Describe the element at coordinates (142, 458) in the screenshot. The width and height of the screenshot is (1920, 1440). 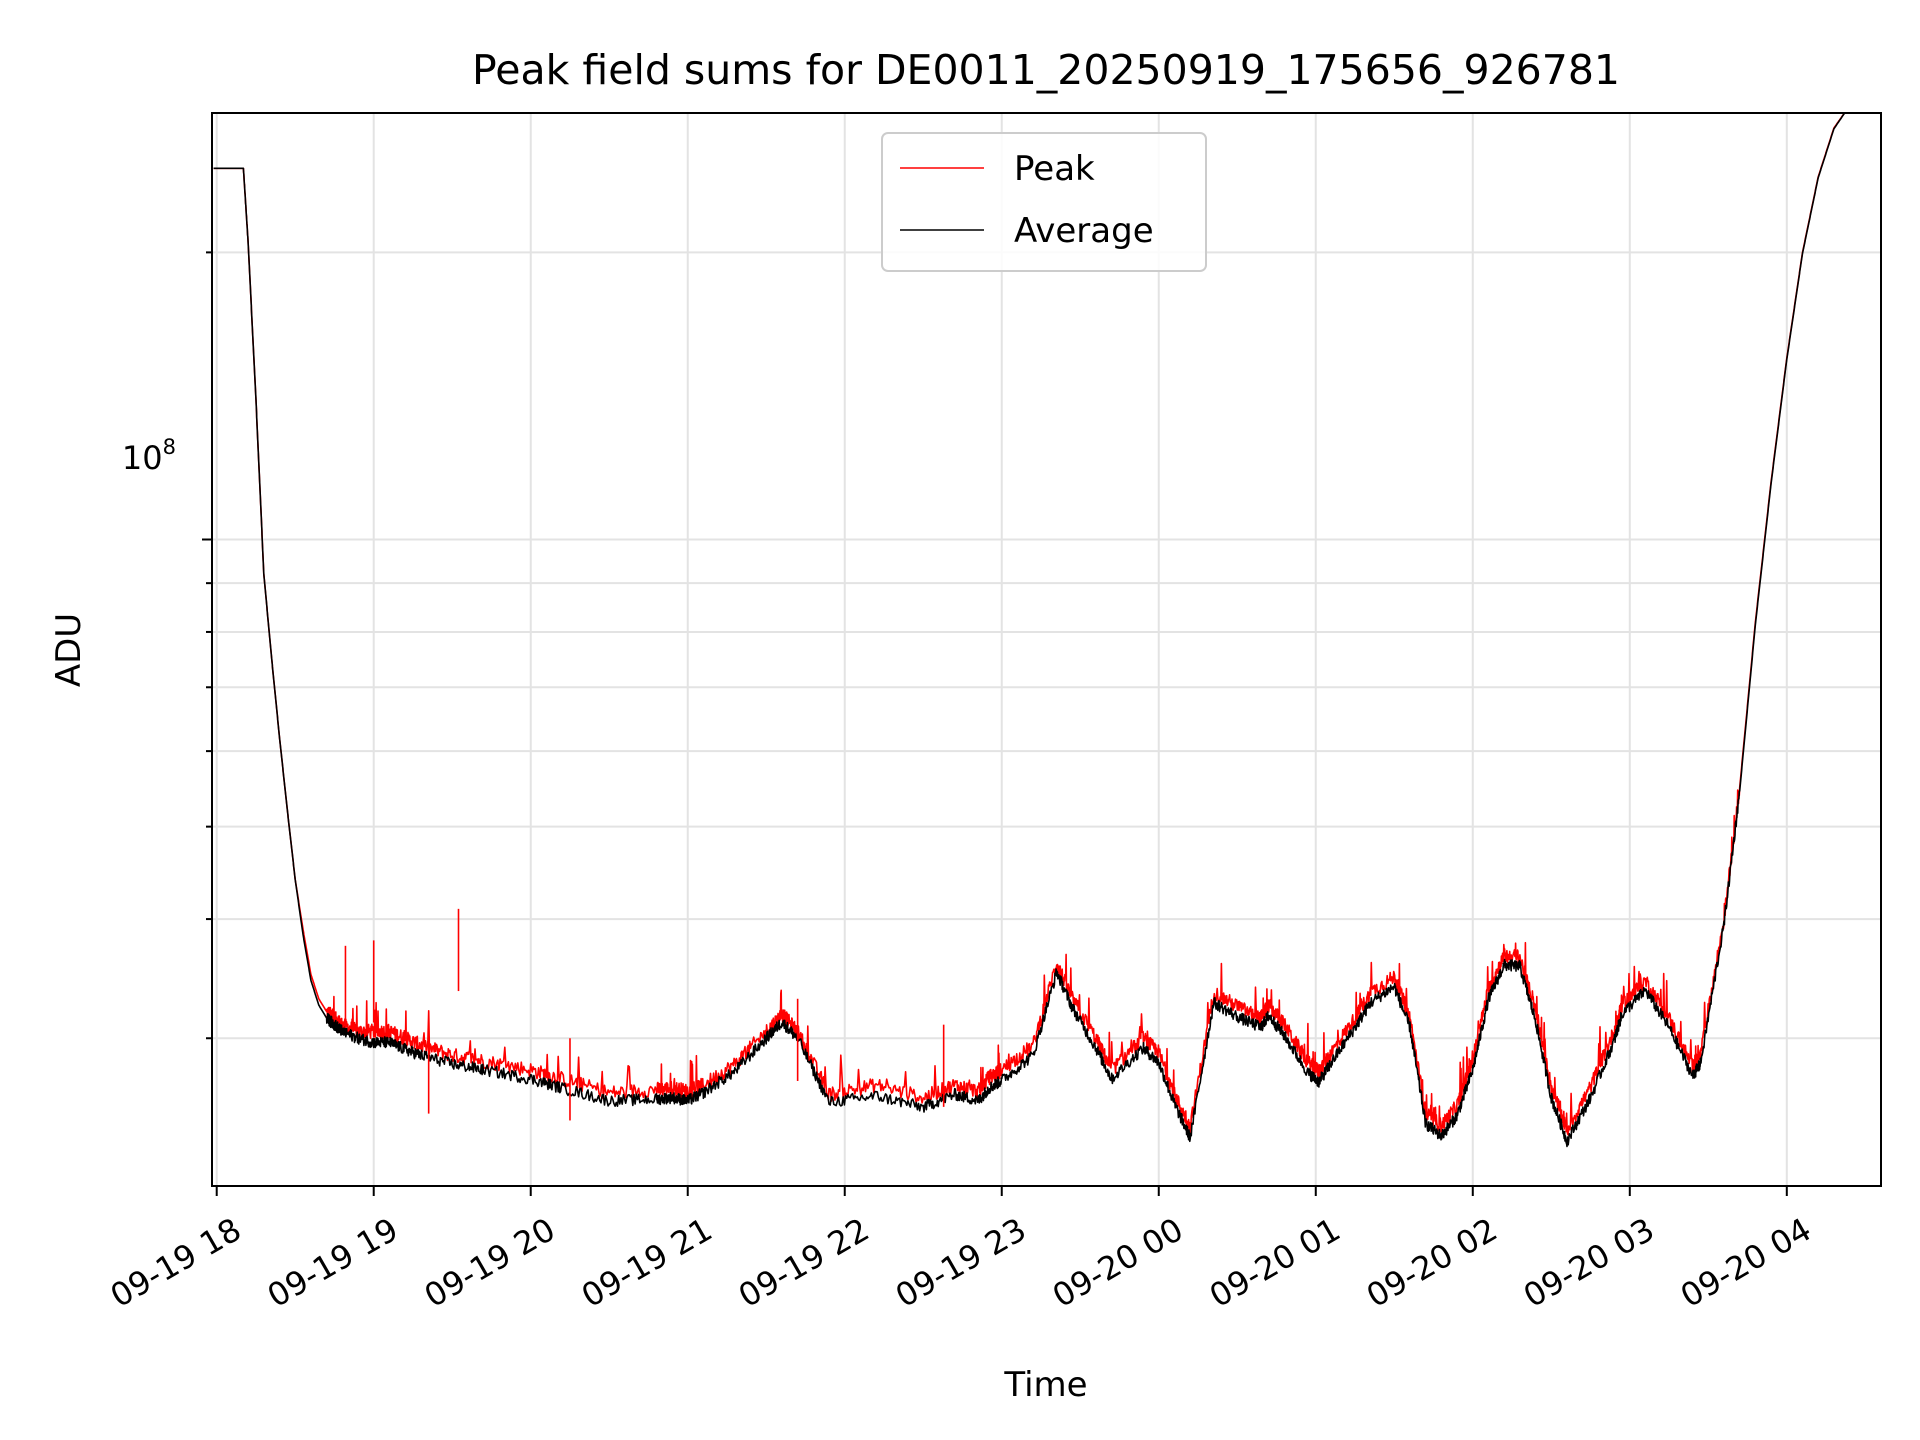
I see `y-tick-label-base: 10` at that location.